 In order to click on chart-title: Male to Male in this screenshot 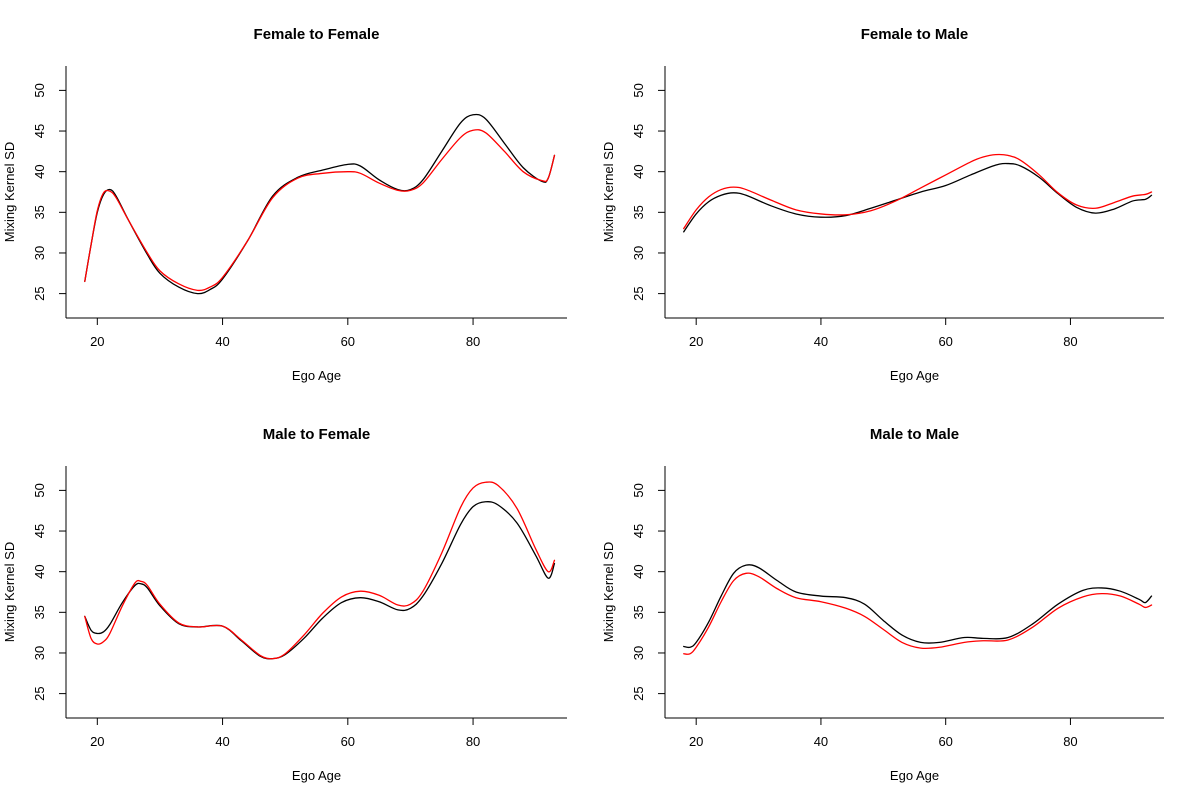, I will do `click(914, 434)`.